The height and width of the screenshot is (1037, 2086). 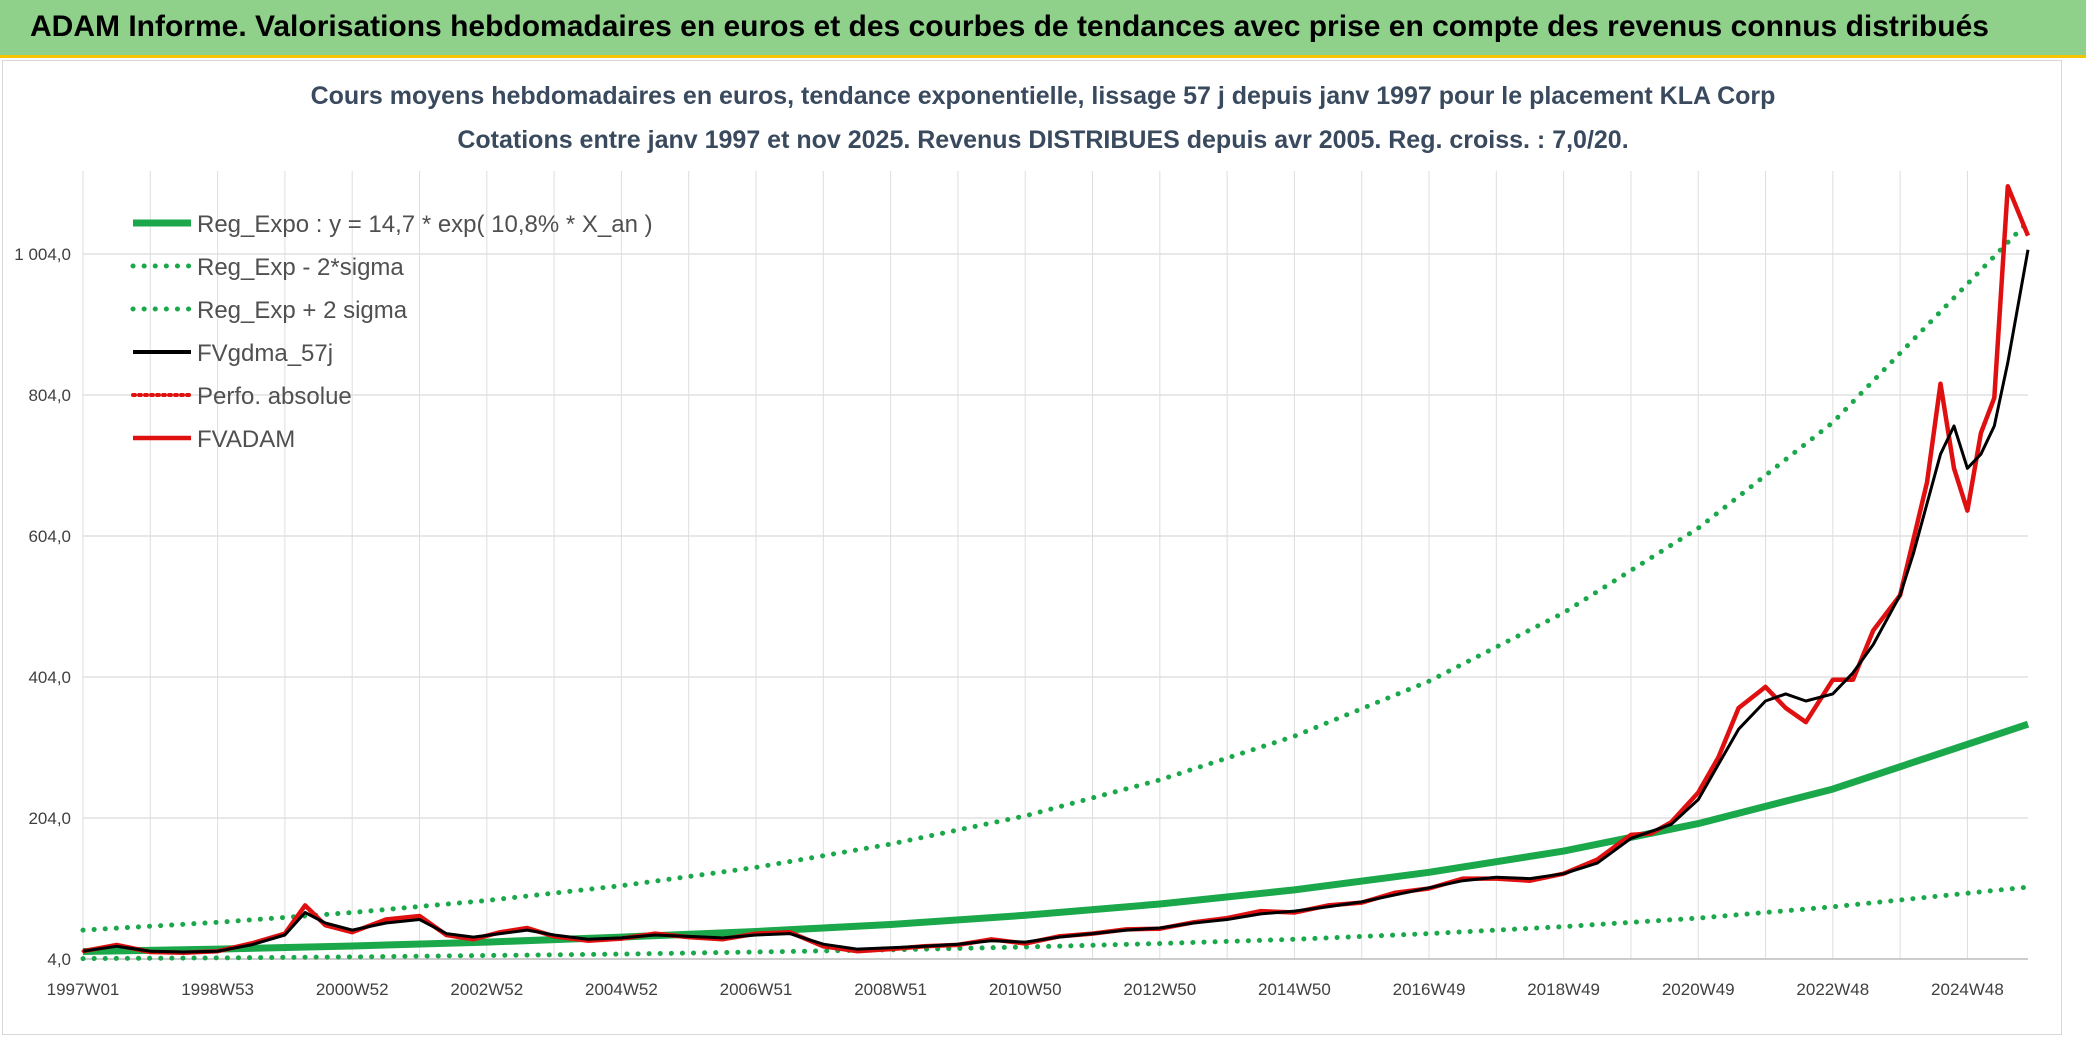 I want to click on x-tick-label: 2014W50, so click(x=1294, y=989).